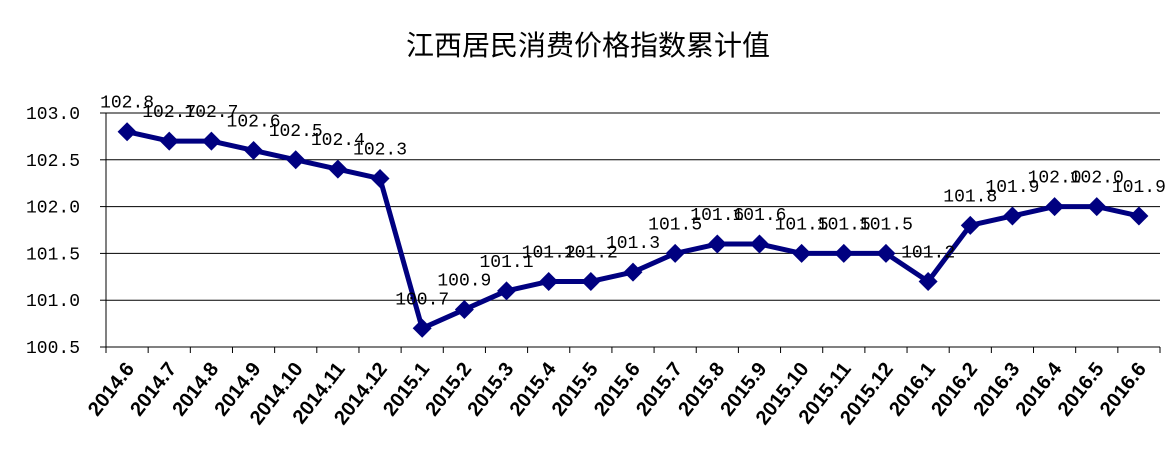  Describe the element at coordinates (127, 104) in the screenshot. I see `data-label: 102.8` at that location.